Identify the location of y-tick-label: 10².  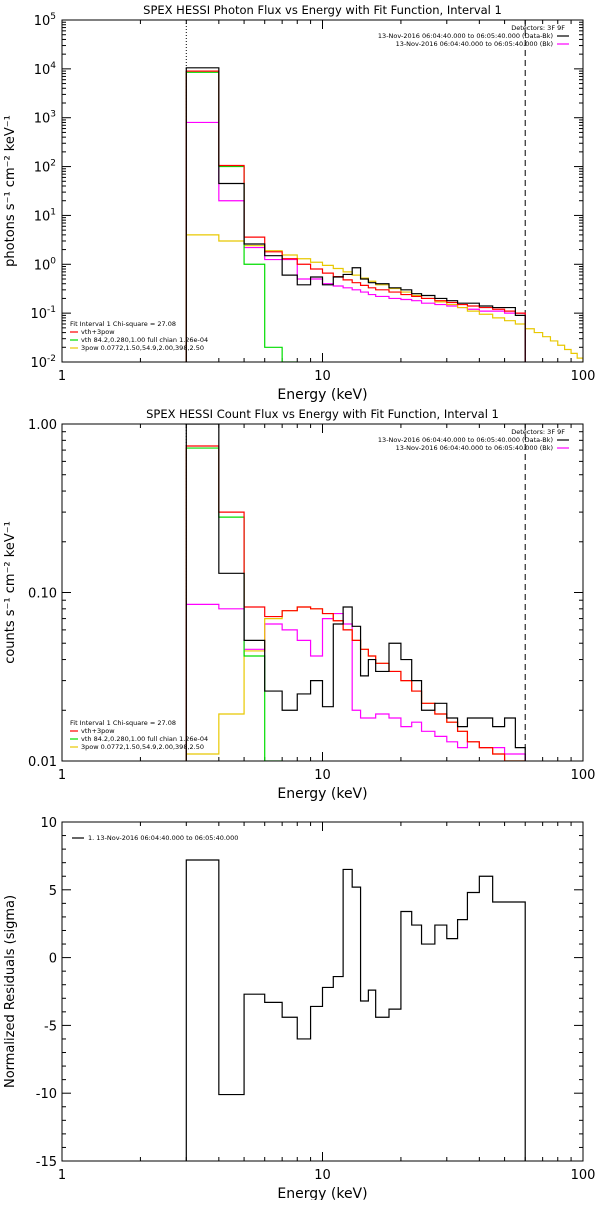
(45, 167).